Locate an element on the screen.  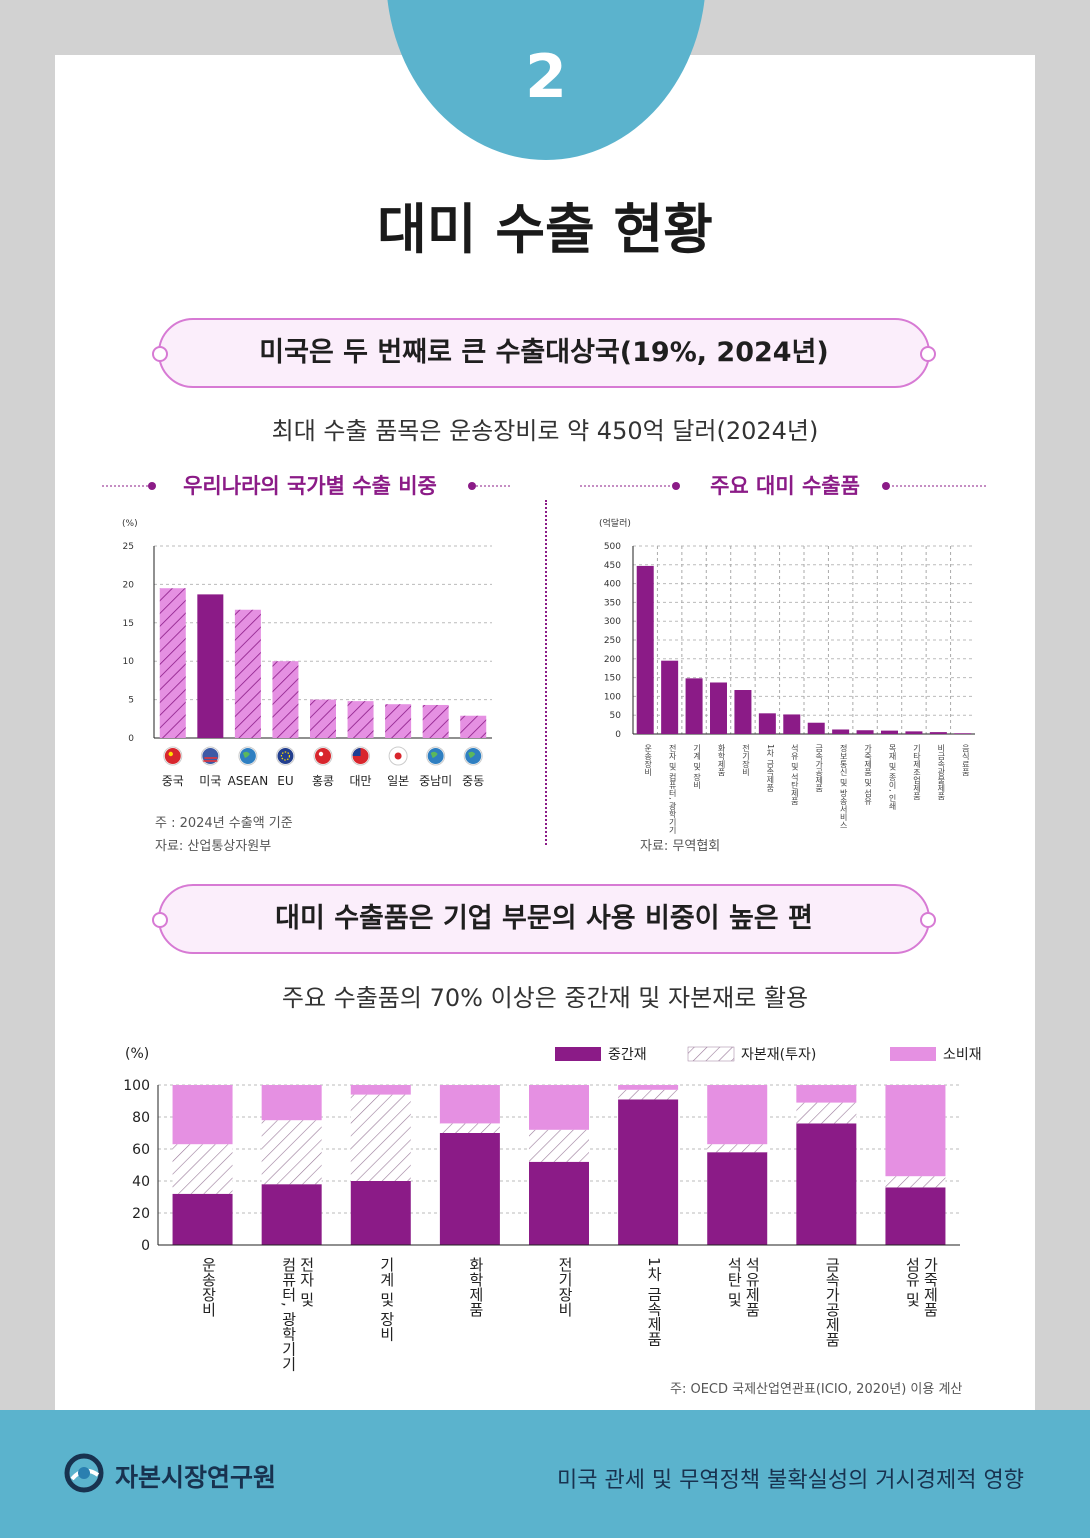
chart2-ylabel: (억달러) is located at coordinates (615, 523).